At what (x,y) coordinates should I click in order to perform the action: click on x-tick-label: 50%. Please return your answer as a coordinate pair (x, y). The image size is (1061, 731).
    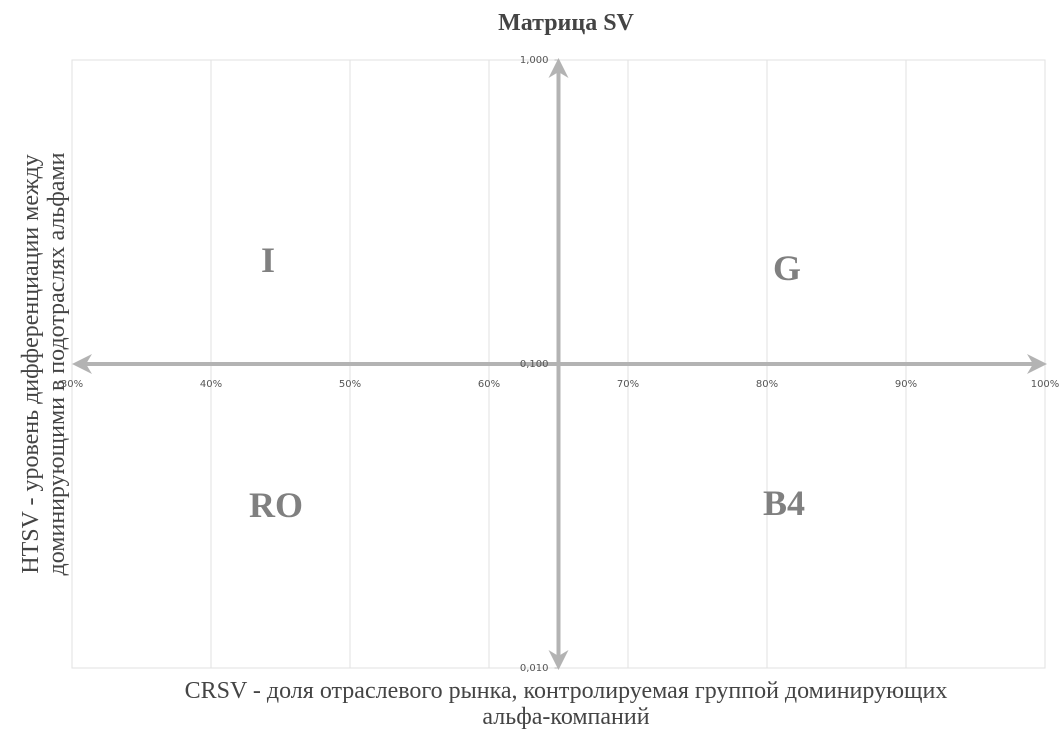
    Looking at the image, I should click on (350, 384).